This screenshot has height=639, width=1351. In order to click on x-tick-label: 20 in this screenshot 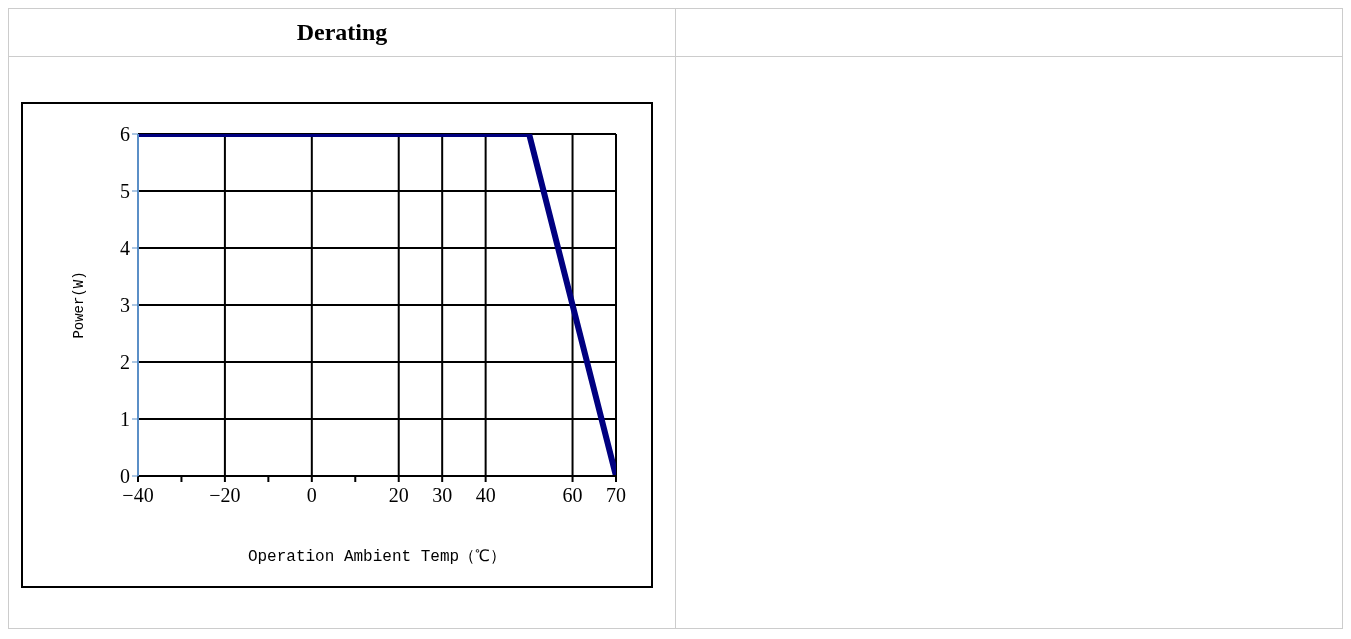, I will do `click(398, 495)`.